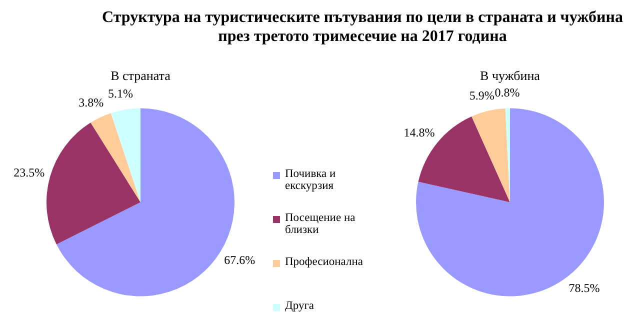  I want to click on data-label: 14.8%, so click(419, 133).